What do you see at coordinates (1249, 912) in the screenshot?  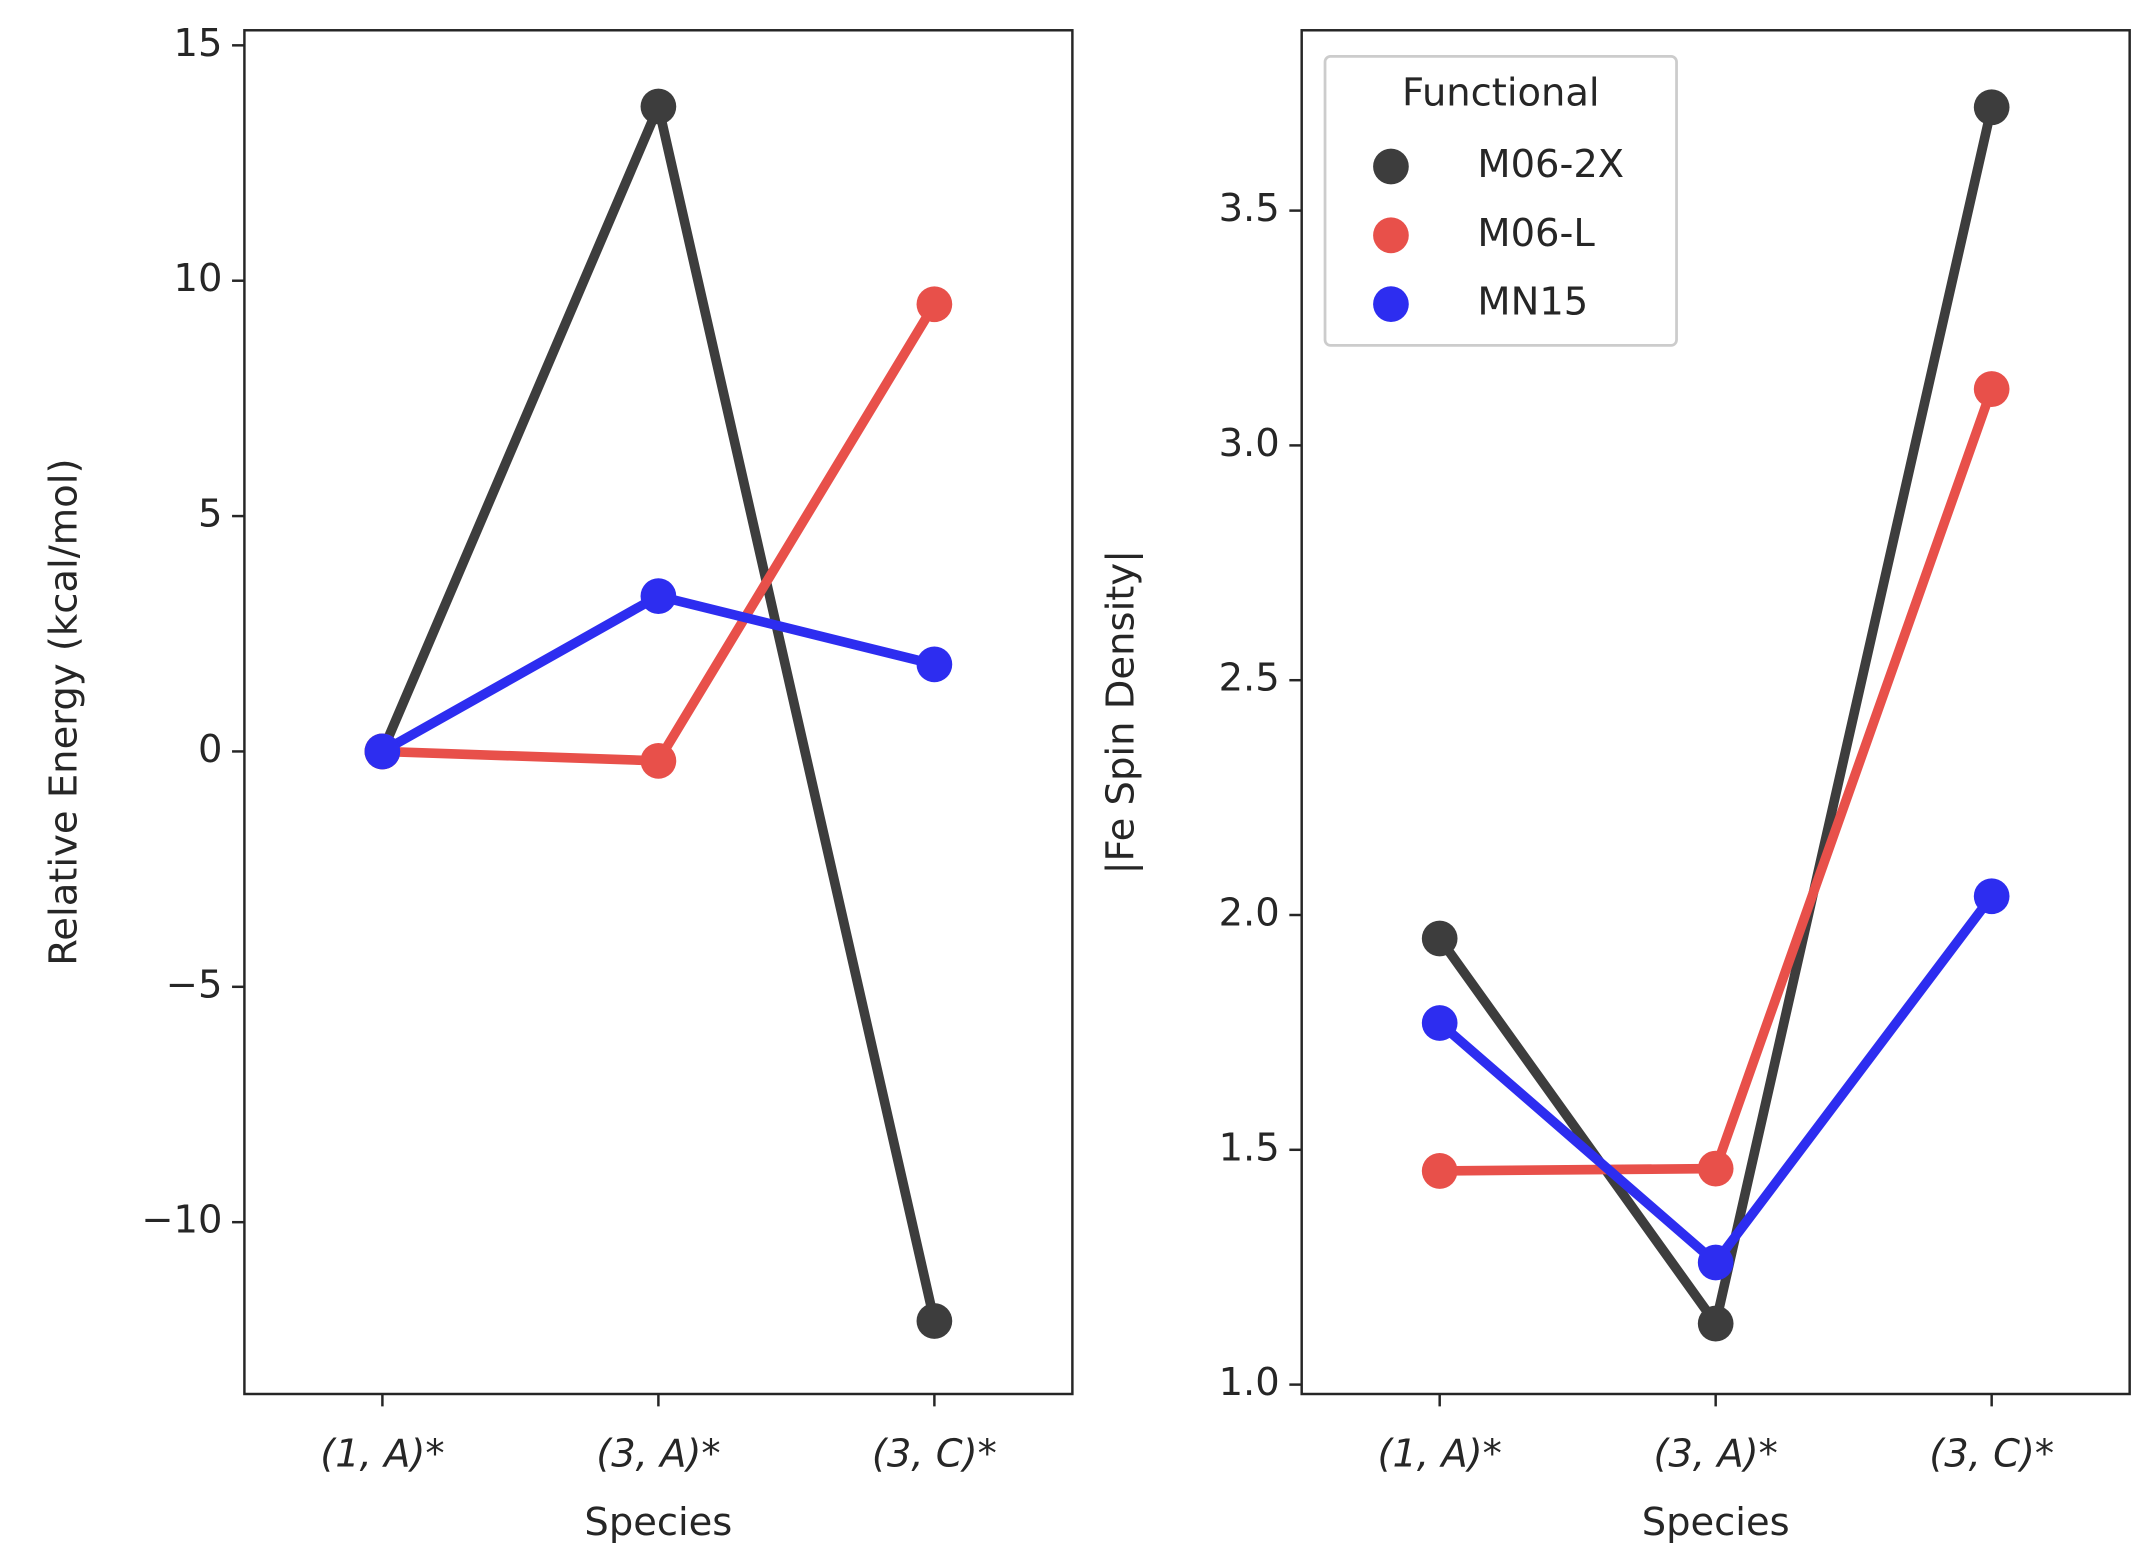 I see `y-tick-label: 2.0` at bounding box center [1249, 912].